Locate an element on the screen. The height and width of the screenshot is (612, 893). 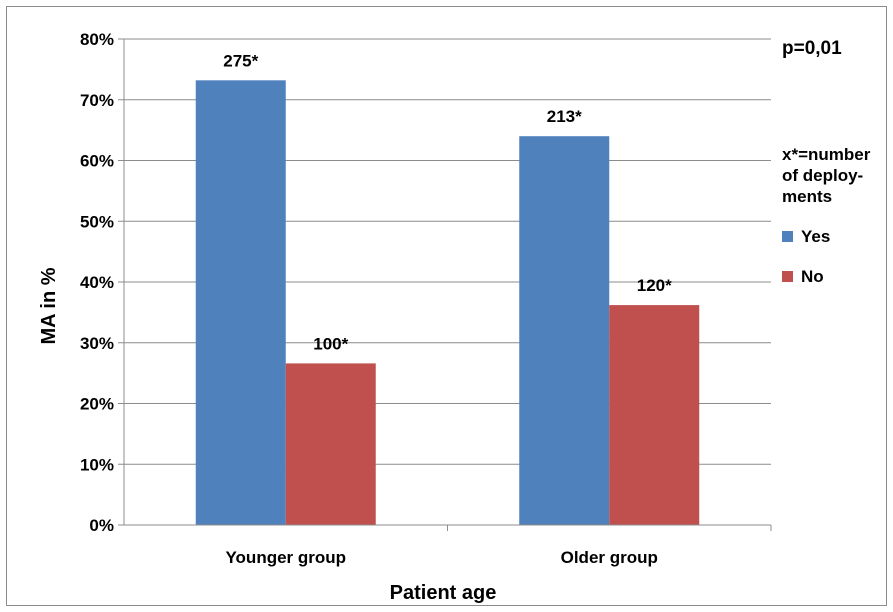
legend-swatch-yes is located at coordinates (787, 236).